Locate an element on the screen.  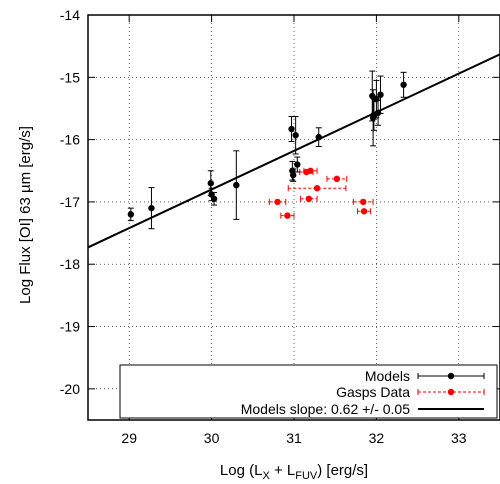
y-tick-label: -16 is located at coordinates (70, 140).